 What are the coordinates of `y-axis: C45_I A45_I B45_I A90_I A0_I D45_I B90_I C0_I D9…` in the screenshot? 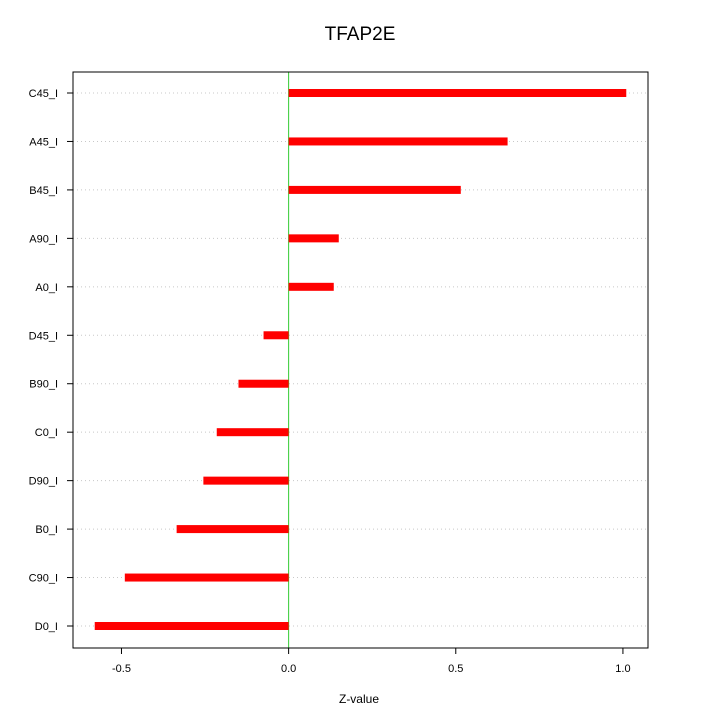 It's located at (51, 360).